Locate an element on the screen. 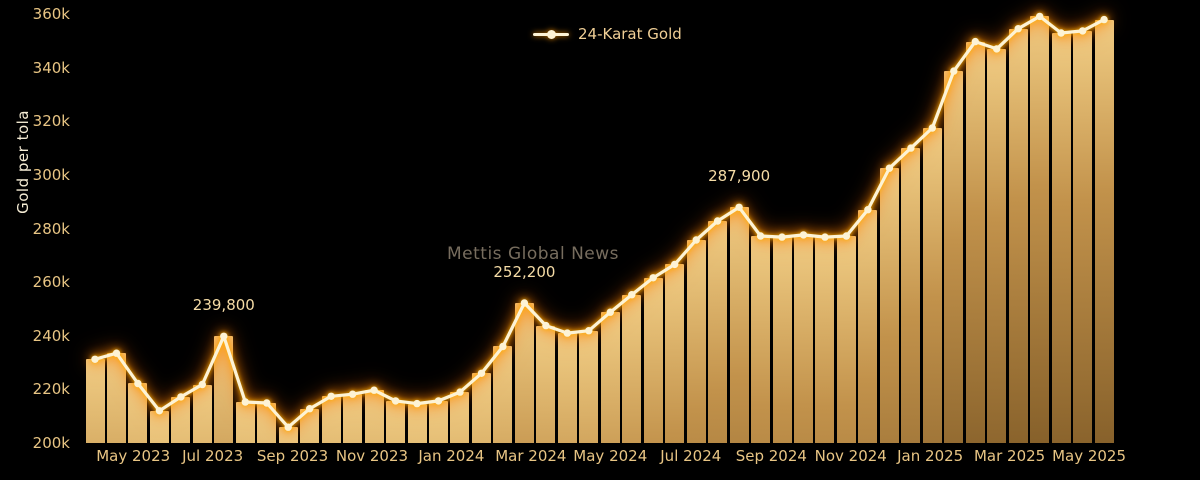  x-axis-tick-label: Nov 2023 is located at coordinates (372, 456).